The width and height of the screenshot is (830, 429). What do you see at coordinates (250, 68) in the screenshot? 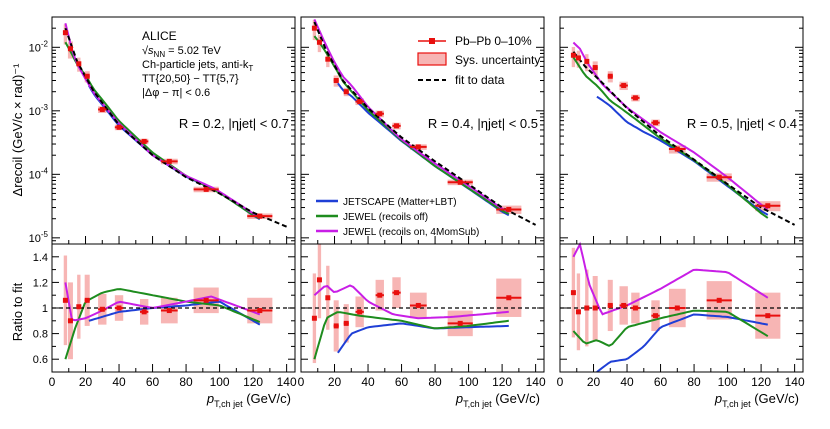
I see `jets-subscript: T` at bounding box center [250, 68].